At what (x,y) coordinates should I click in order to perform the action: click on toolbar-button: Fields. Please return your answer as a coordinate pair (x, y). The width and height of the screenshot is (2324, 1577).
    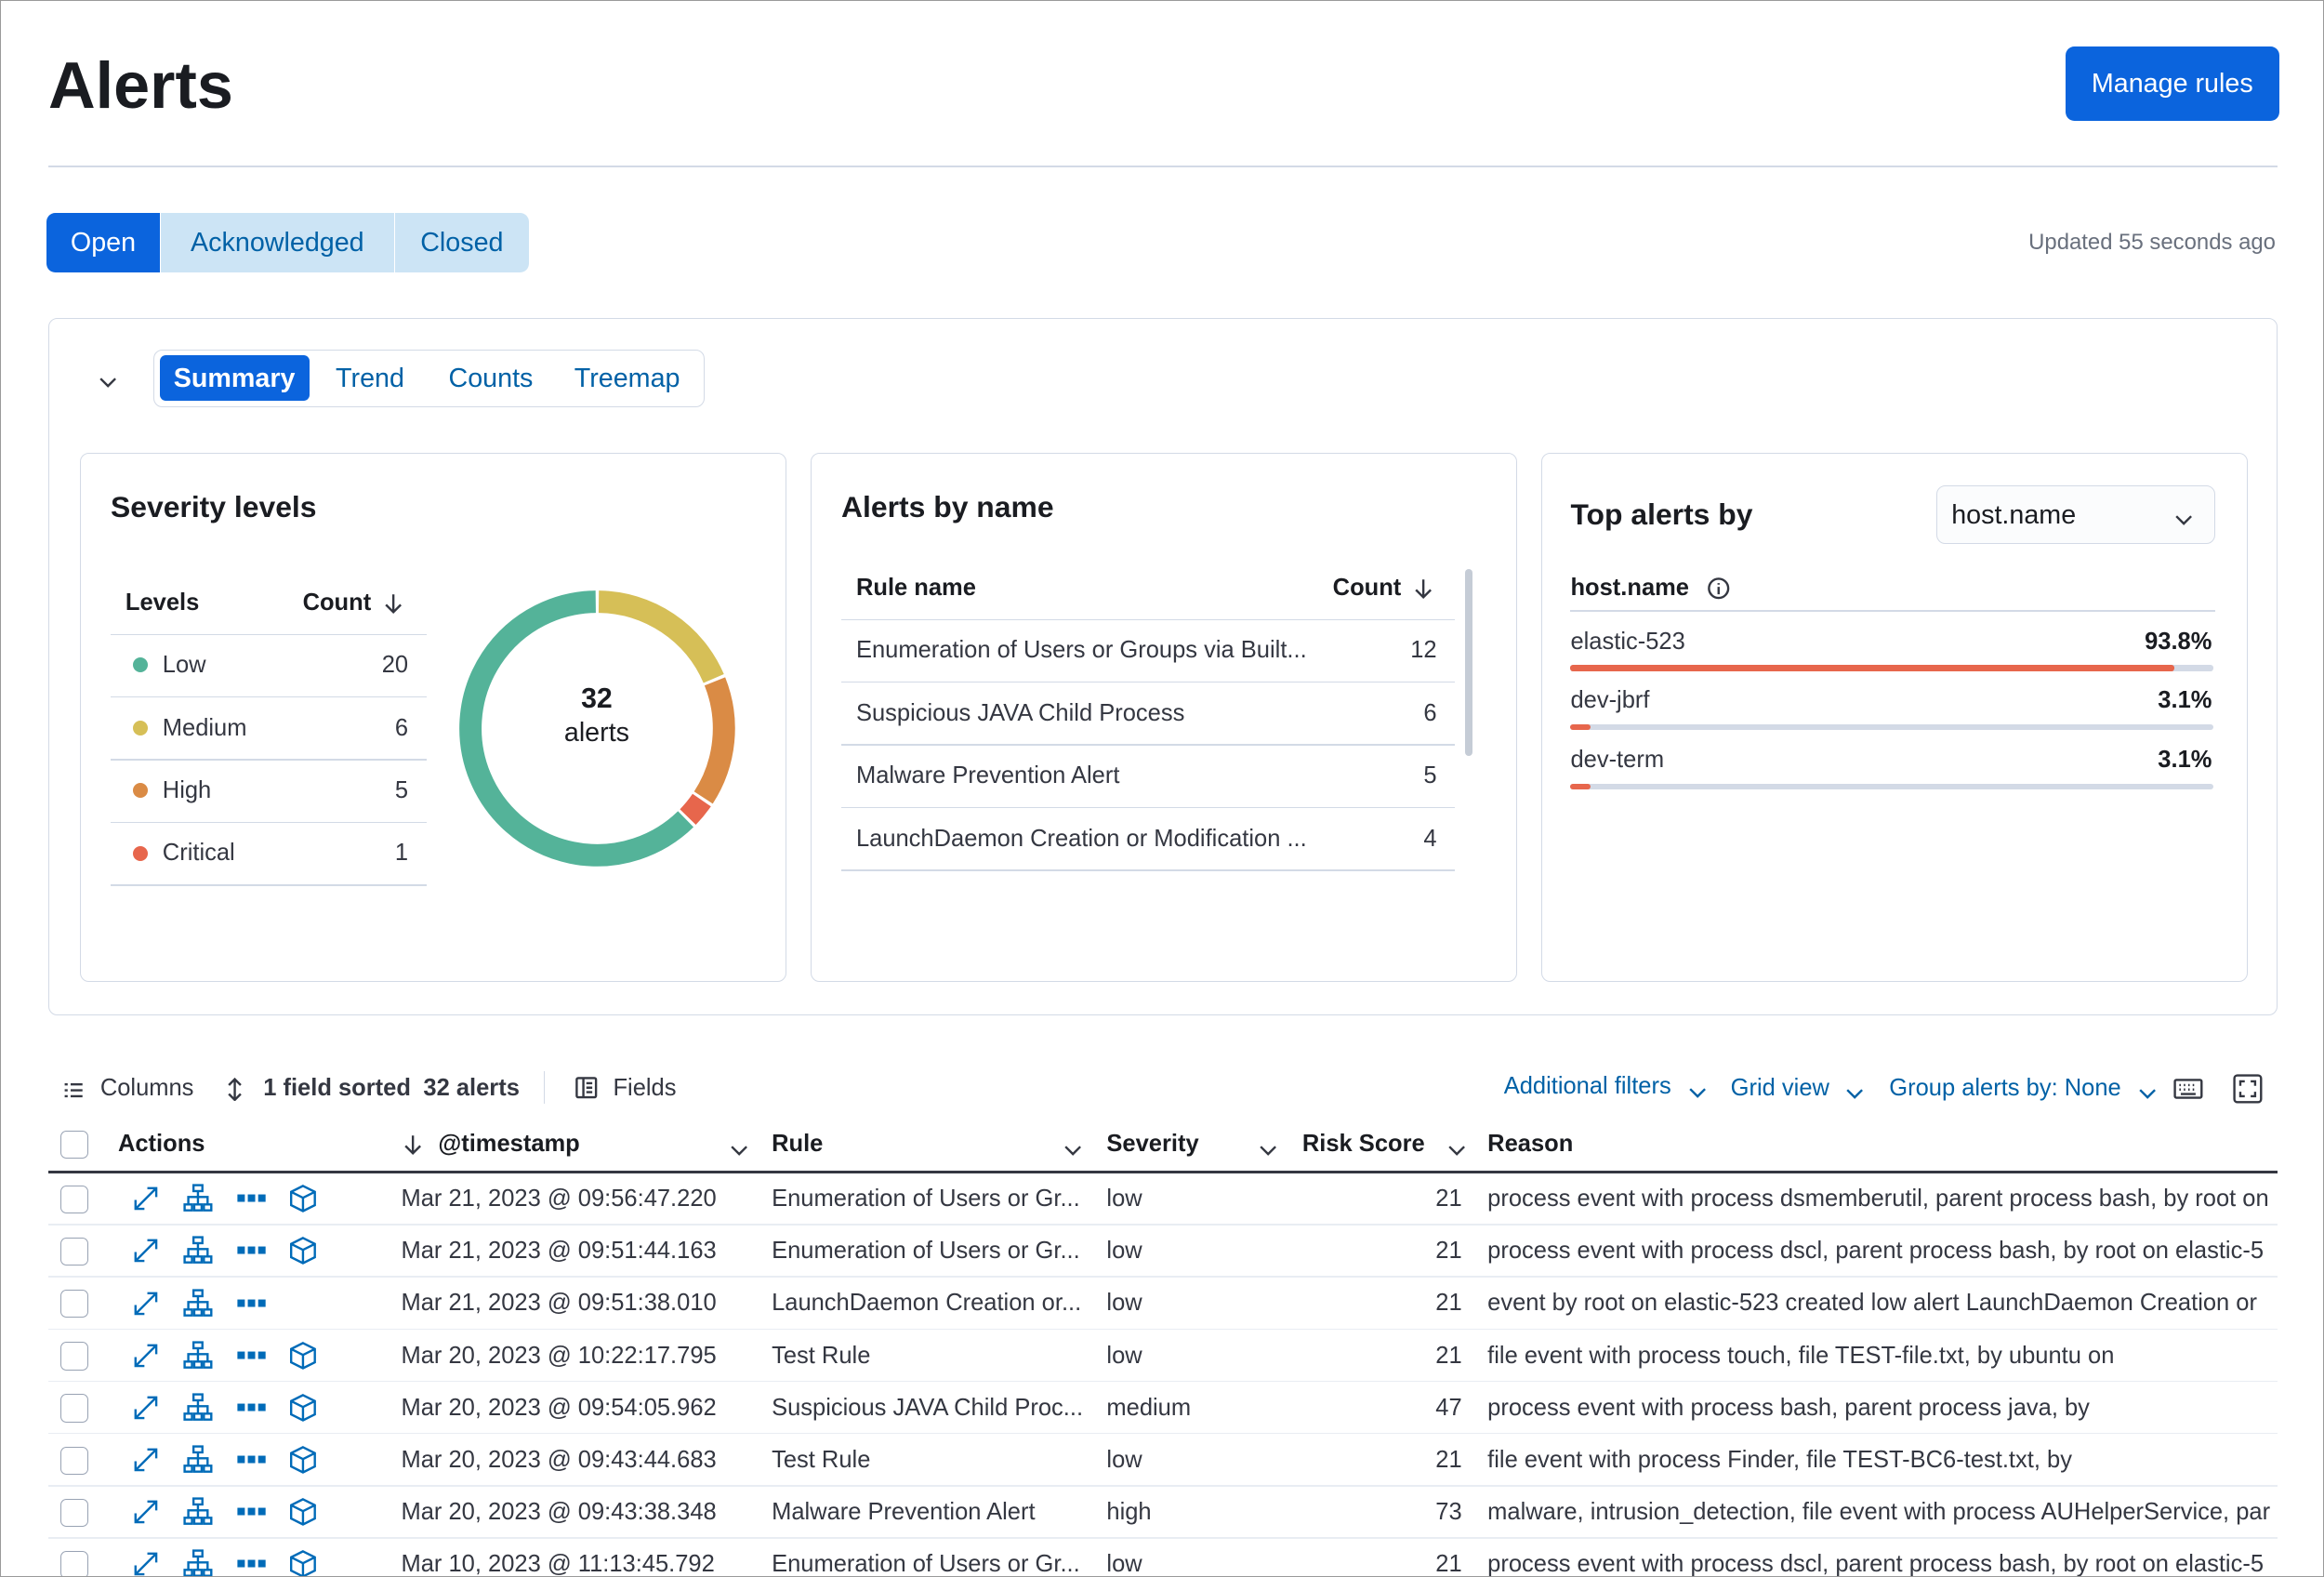
    Looking at the image, I should click on (645, 1087).